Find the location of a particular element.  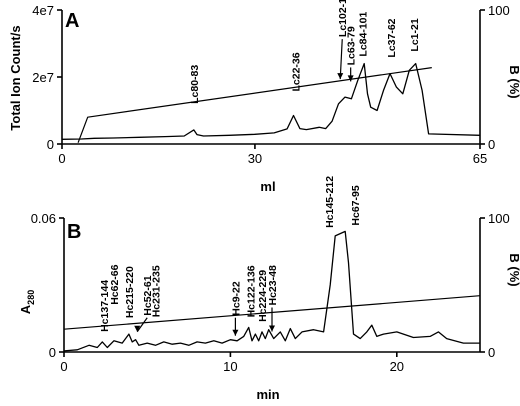

peak-label: Hc224-229 is located at coordinates (263, 296).